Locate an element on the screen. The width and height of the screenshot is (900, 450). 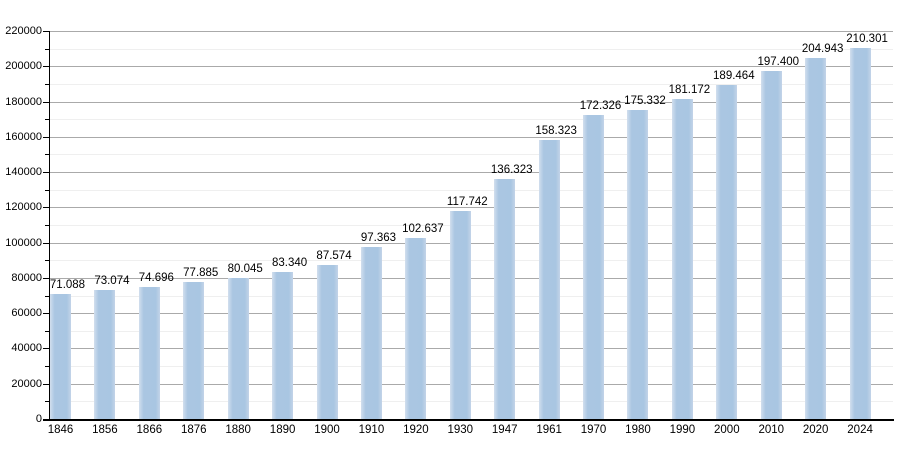
x-axis-tick-label: 1961 is located at coordinates (549, 430).